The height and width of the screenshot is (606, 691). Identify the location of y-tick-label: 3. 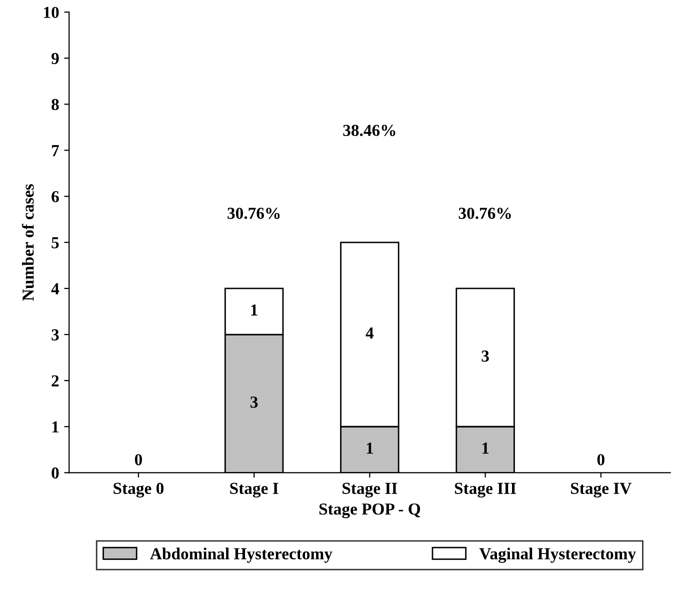
(55, 334).